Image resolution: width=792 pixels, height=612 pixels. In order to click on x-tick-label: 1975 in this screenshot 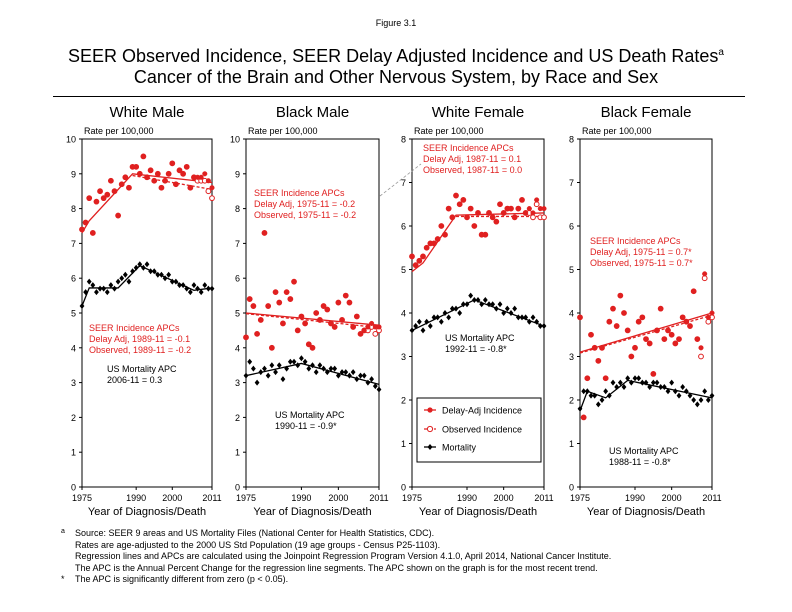, I will do `click(412, 498)`.